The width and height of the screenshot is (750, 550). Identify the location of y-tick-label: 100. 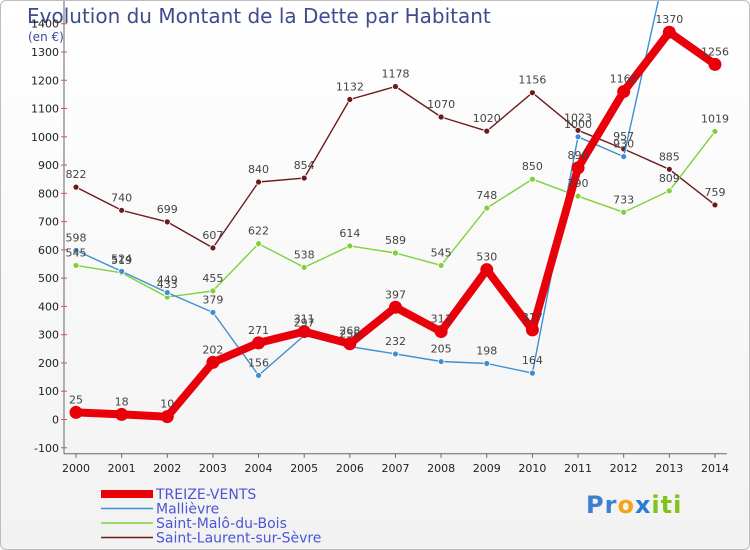
(48, 391).